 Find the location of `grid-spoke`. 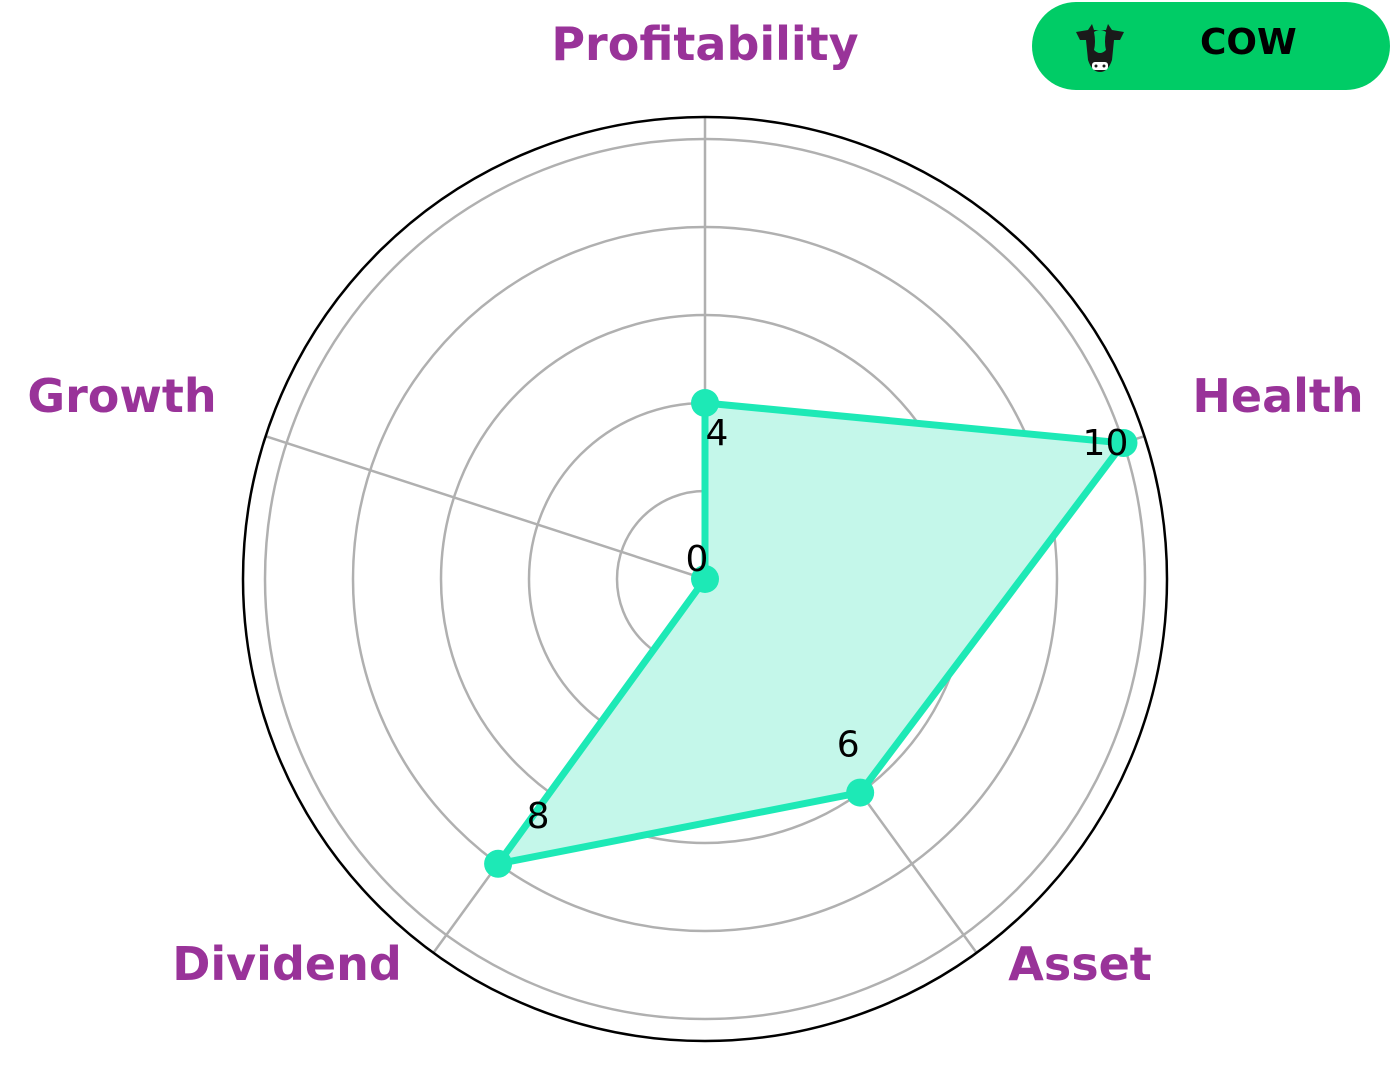

grid-spoke is located at coordinates (485, 508).